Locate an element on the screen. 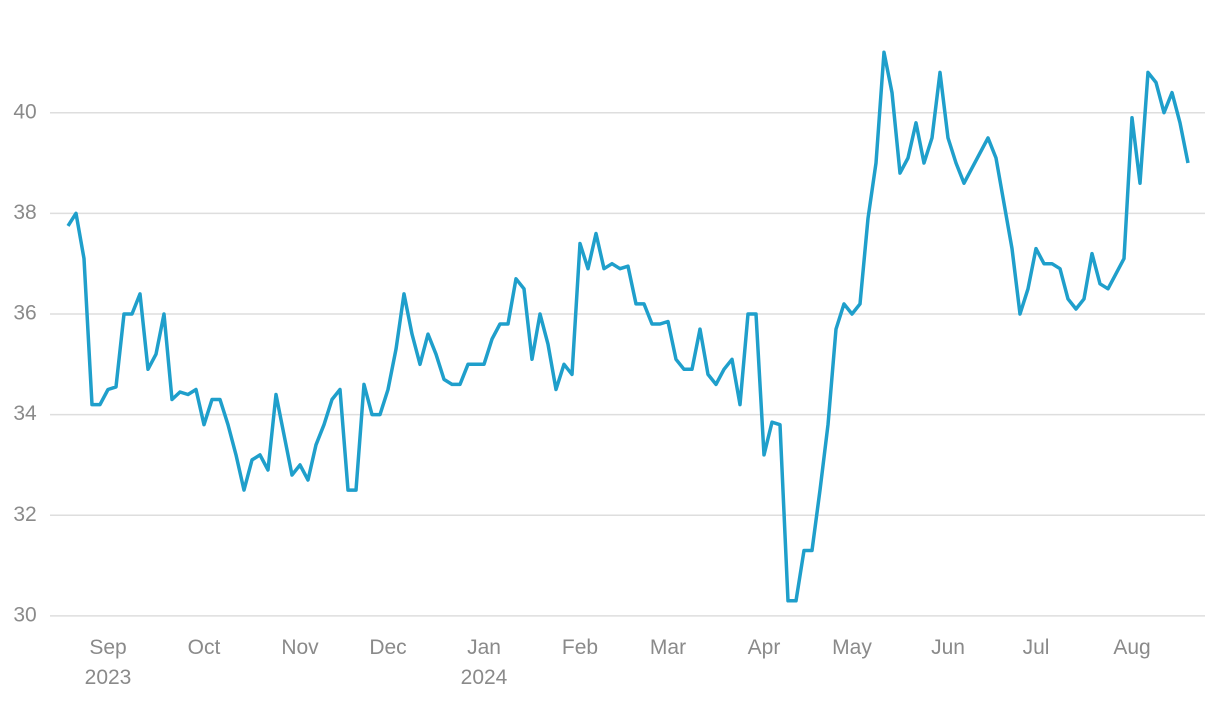  x-tick-label-line: Sep is located at coordinates (107, 647).